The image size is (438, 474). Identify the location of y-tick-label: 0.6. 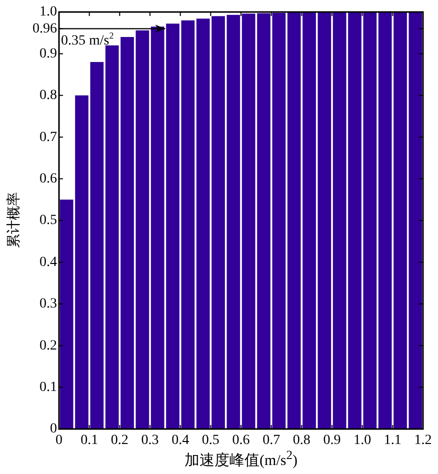
(48, 178).